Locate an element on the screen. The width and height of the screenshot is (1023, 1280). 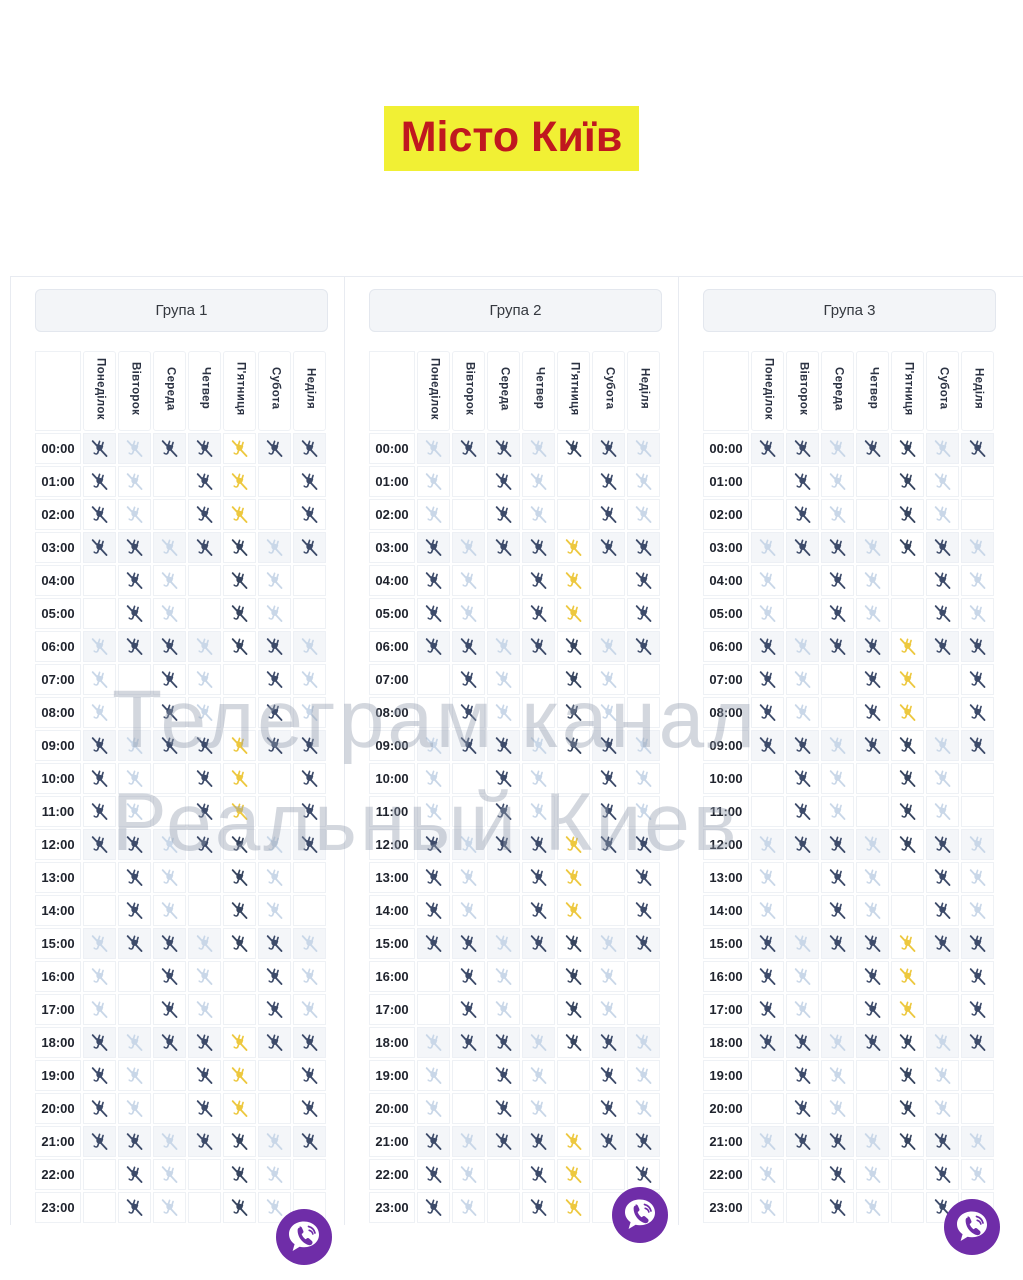
time-label: 19:00 is located at coordinates (58, 1075).